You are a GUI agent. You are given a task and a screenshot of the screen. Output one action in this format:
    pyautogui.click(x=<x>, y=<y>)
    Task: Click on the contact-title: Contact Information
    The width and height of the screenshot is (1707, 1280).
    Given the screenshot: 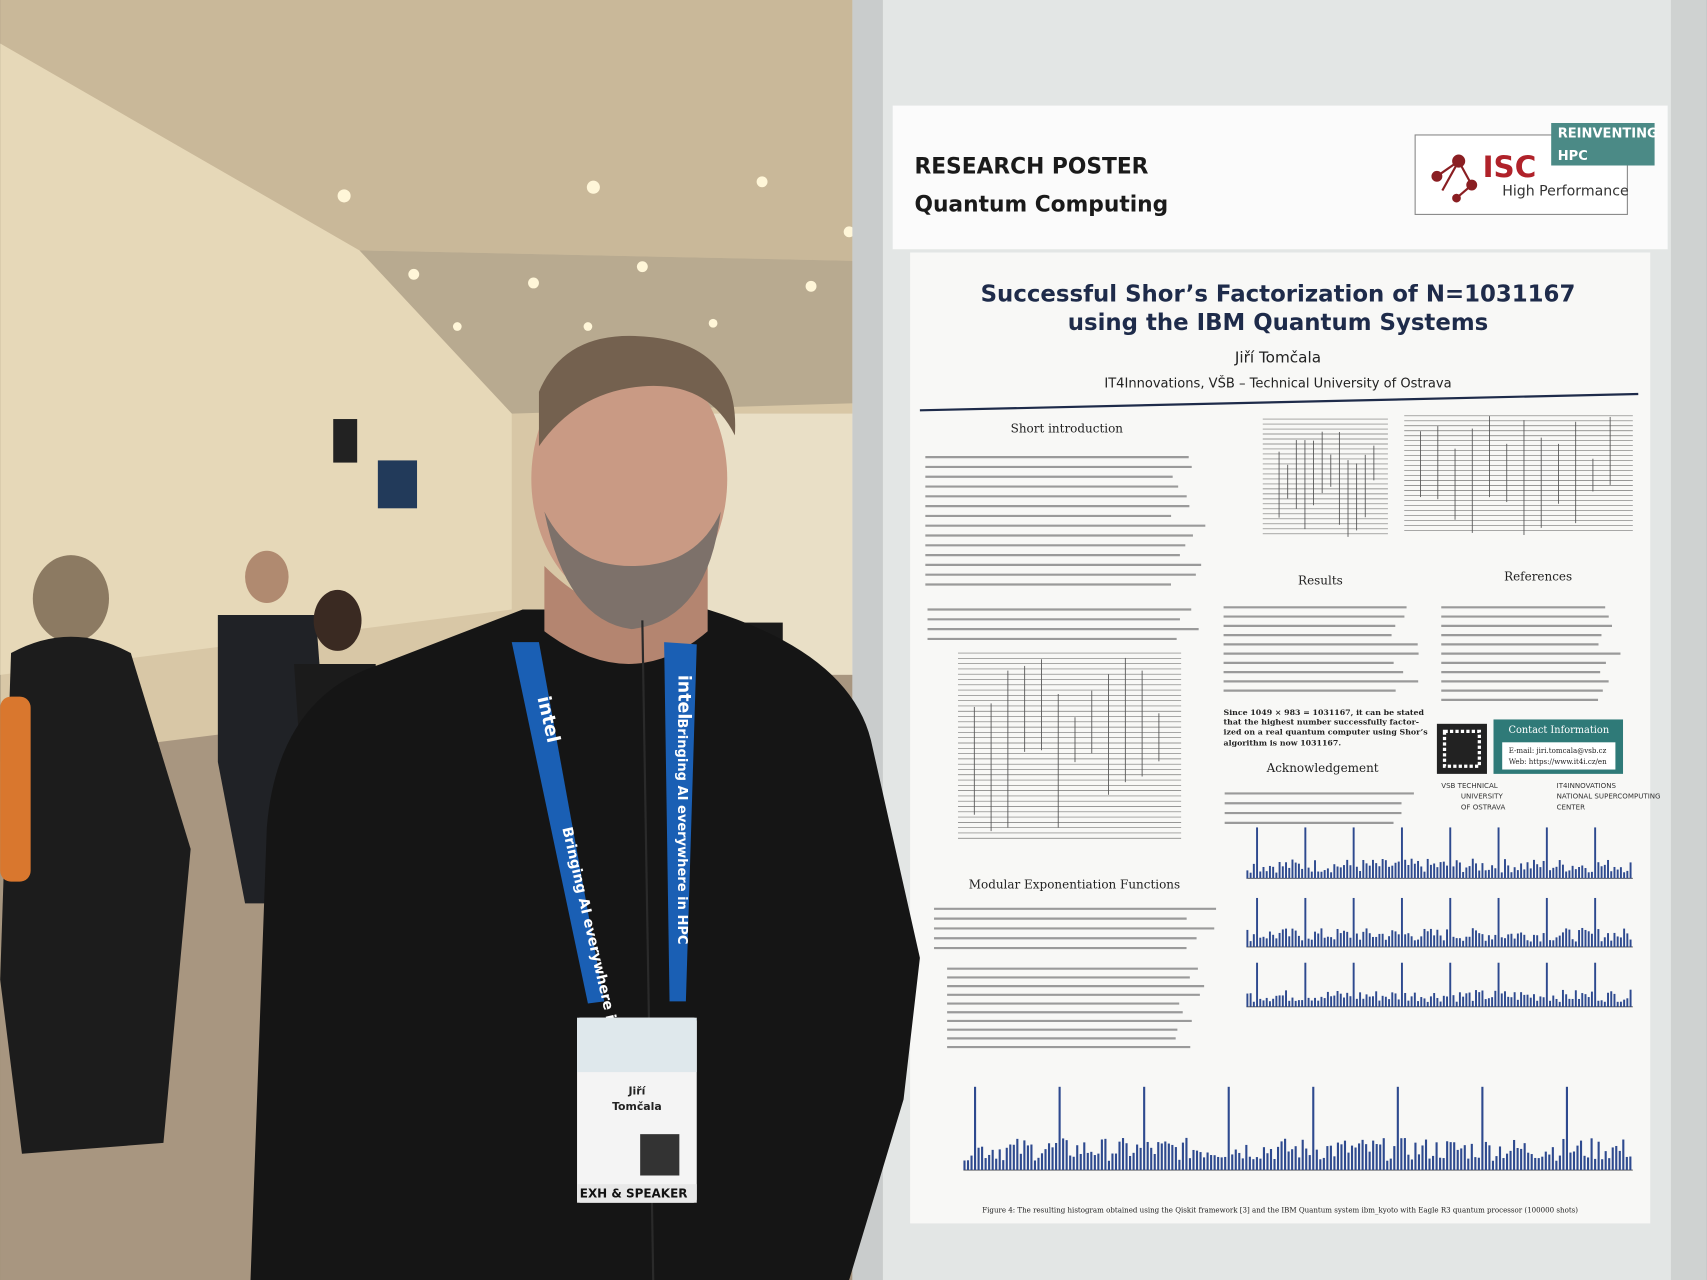 What is the action you would take?
    pyautogui.click(x=1558, y=730)
    